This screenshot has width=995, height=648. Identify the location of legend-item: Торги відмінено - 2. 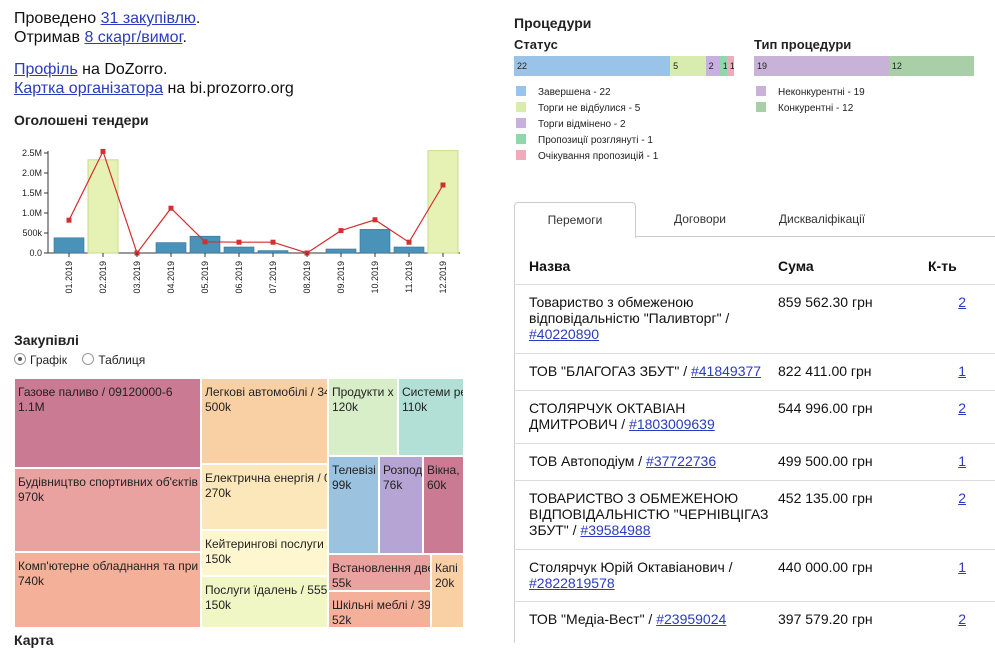
(571, 124).